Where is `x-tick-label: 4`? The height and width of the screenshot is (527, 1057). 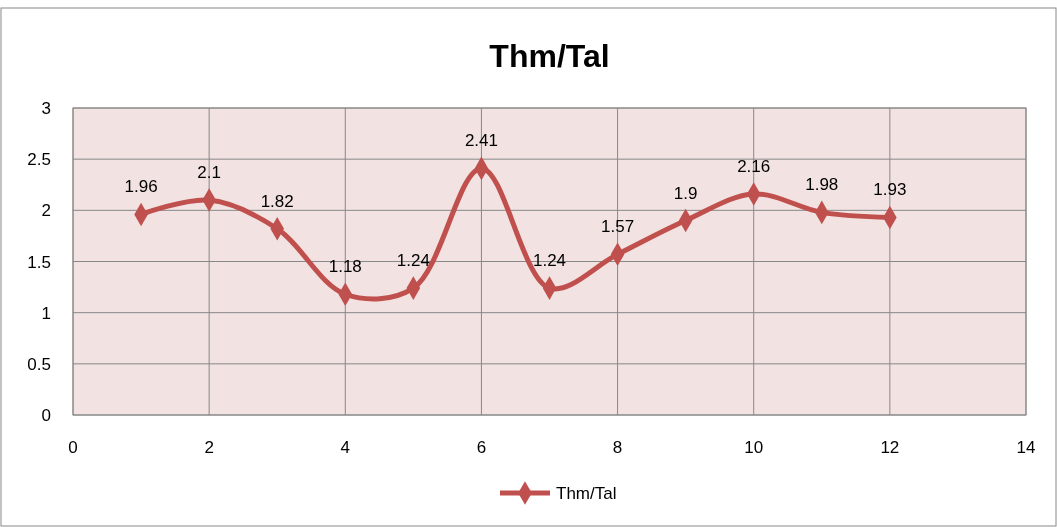
x-tick-label: 4 is located at coordinates (345, 447).